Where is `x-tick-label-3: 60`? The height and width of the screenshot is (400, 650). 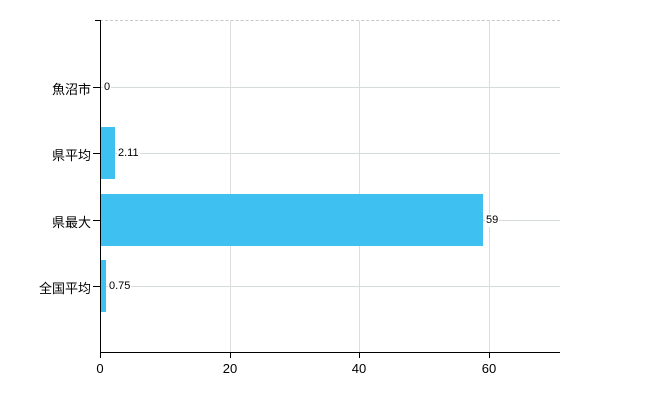
x-tick-label-3: 60 is located at coordinates (489, 368).